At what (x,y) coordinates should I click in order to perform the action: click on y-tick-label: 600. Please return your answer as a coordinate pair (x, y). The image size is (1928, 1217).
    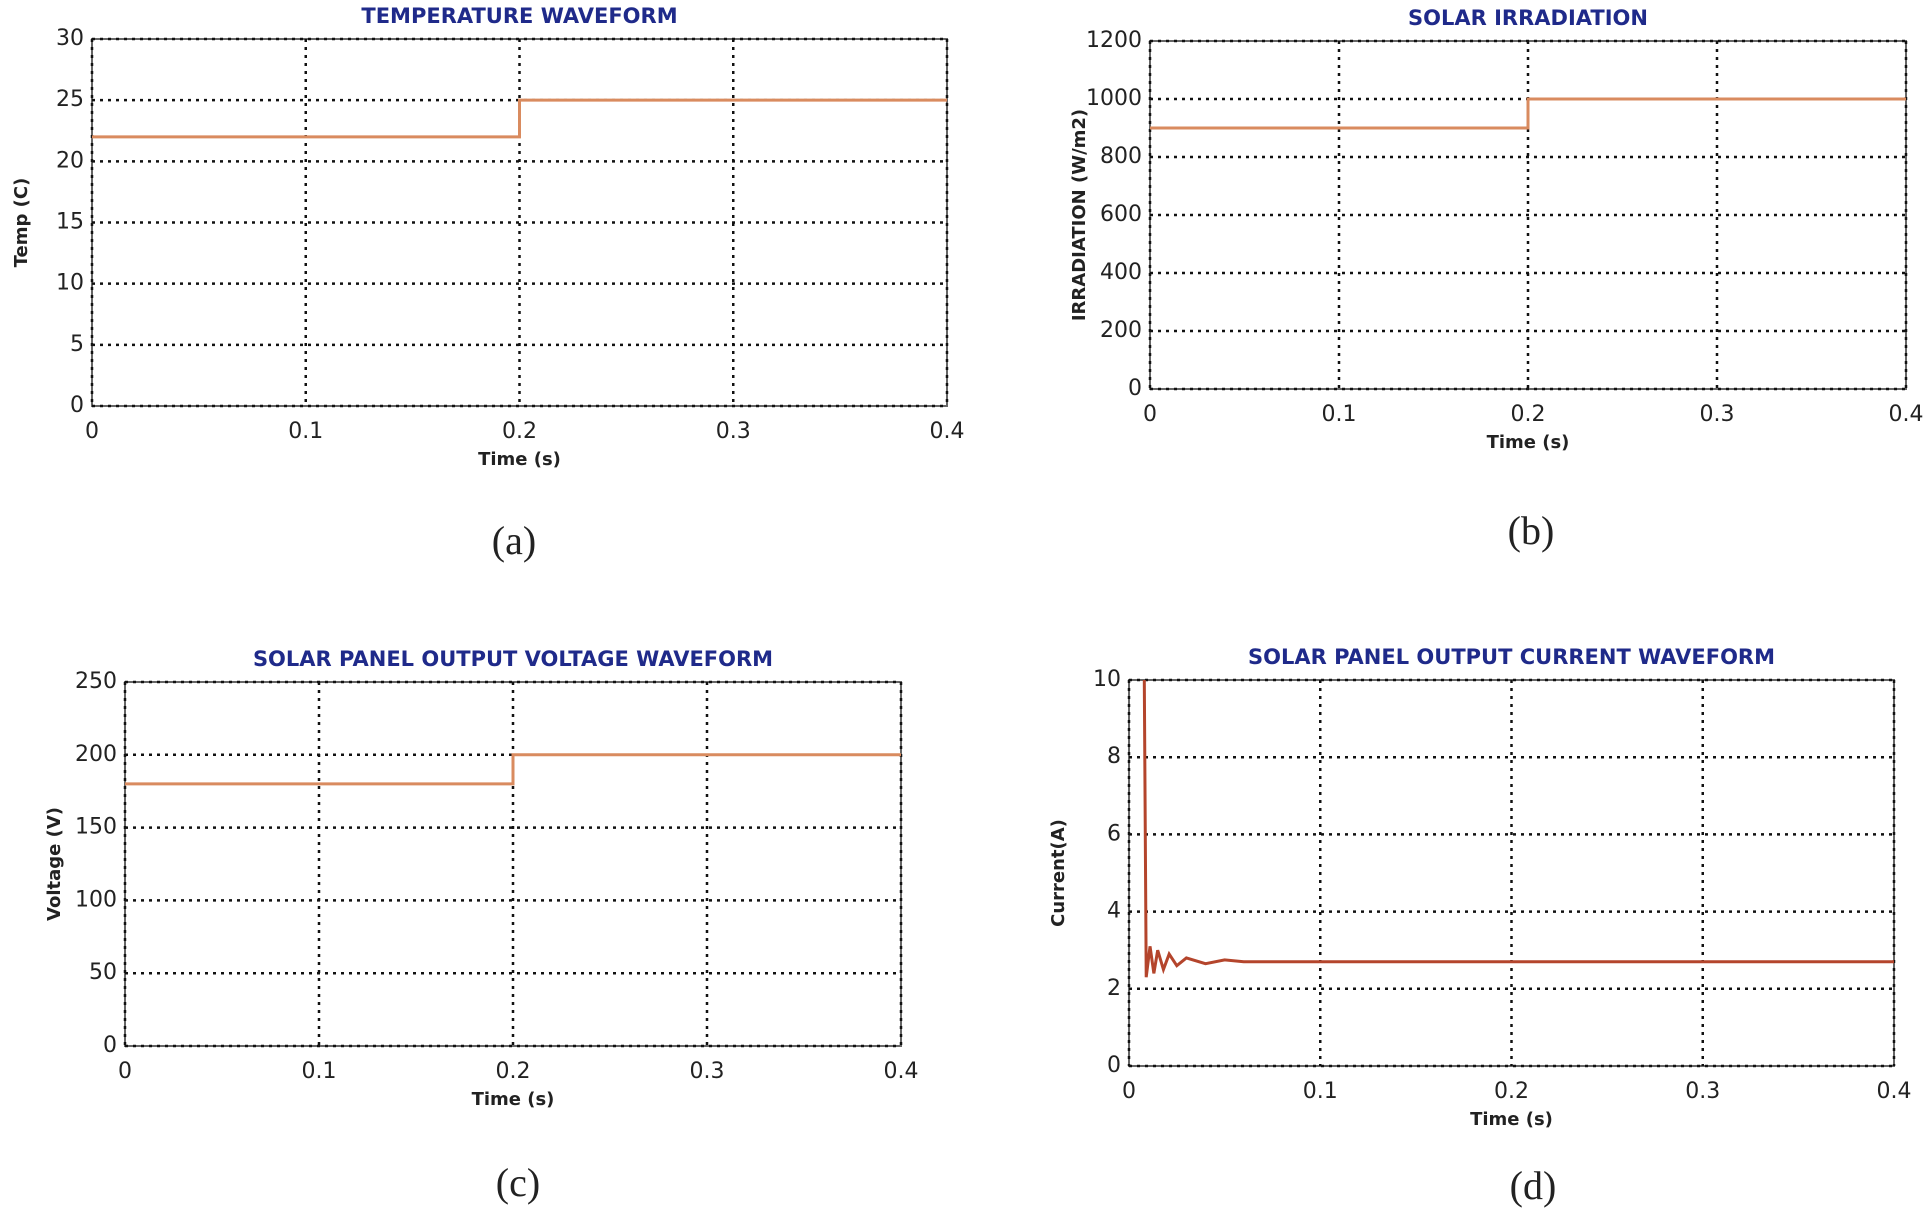
    Looking at the image, I should click on (1121, 214).